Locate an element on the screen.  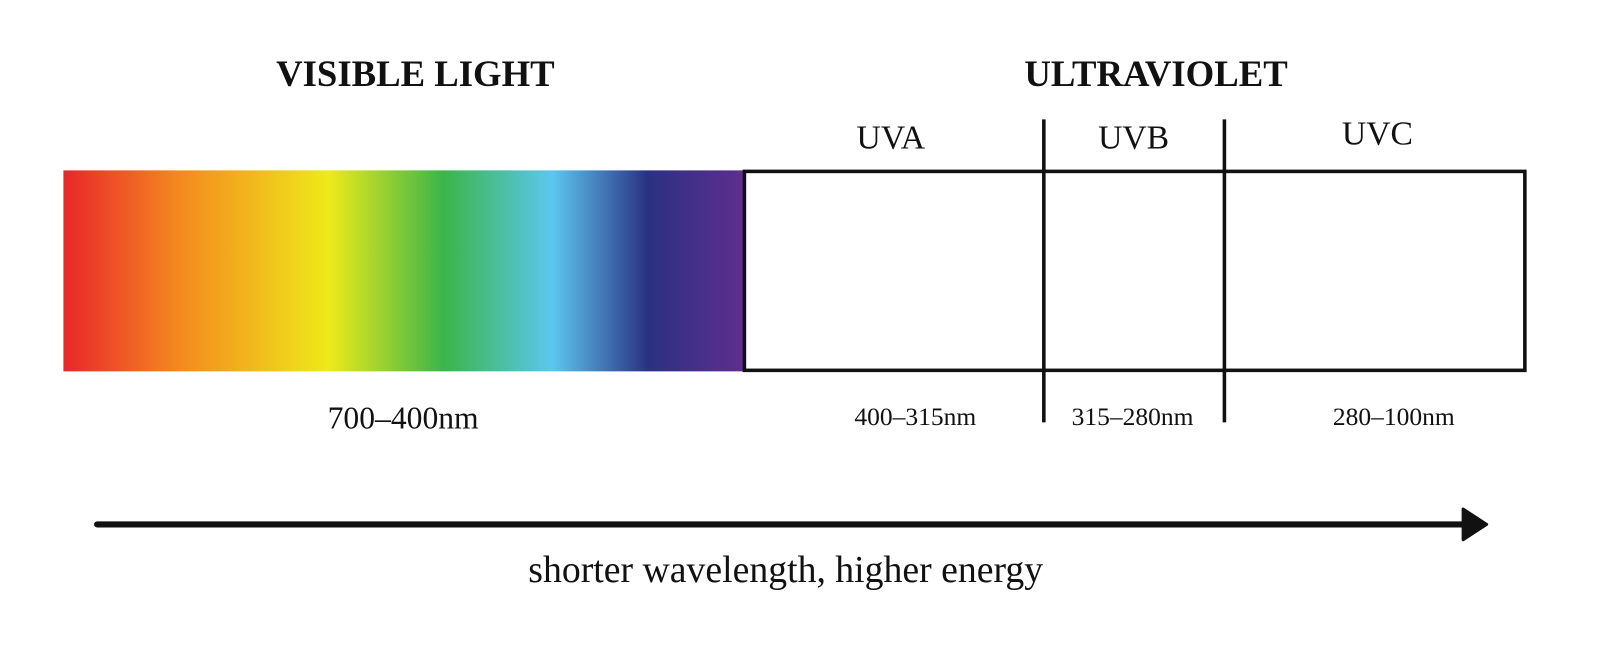
band-label: UVC is located at coordinates (1377, 133).